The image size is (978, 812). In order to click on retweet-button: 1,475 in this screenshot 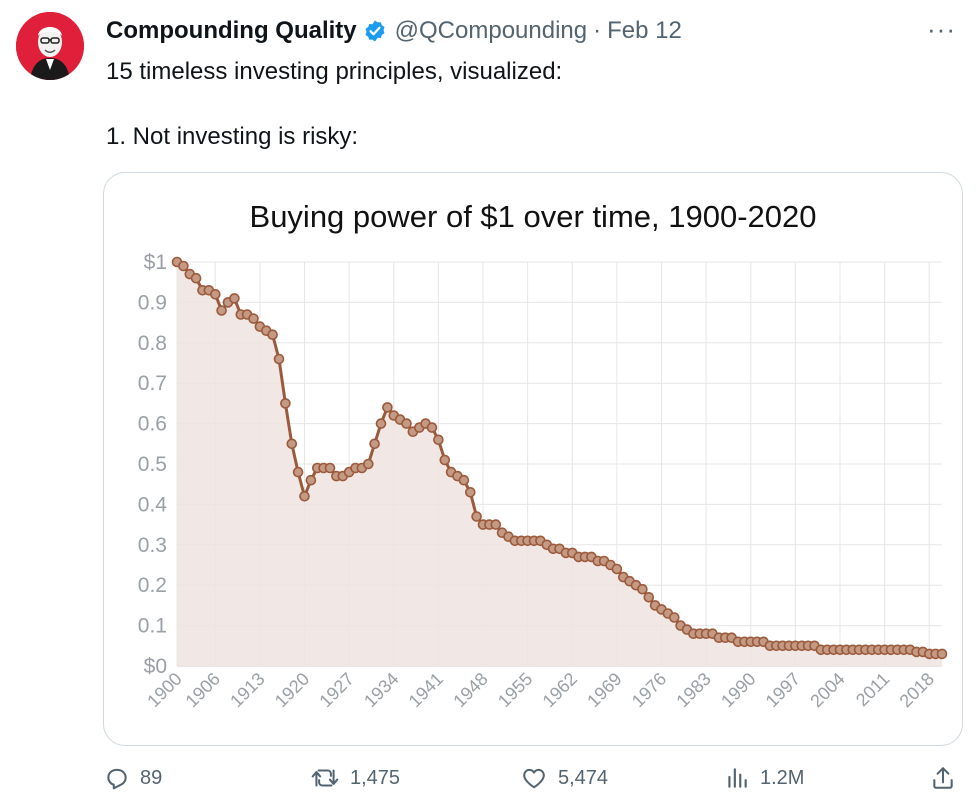, I will do `click(355, 778)`.